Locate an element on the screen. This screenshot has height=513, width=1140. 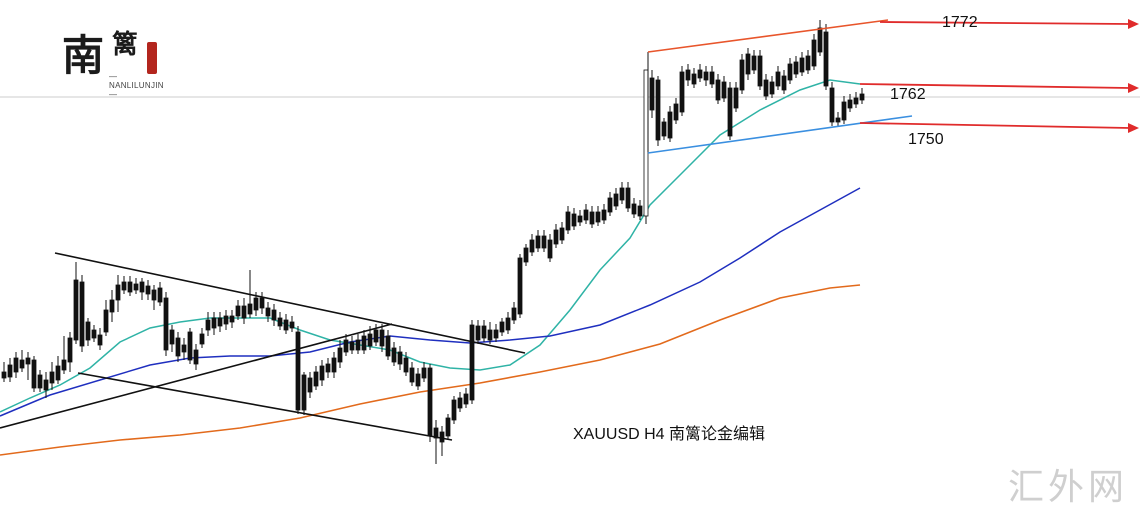
brand-logo: 南 篱 —NANLILUNJIN— is located at coordinates (117, 59).